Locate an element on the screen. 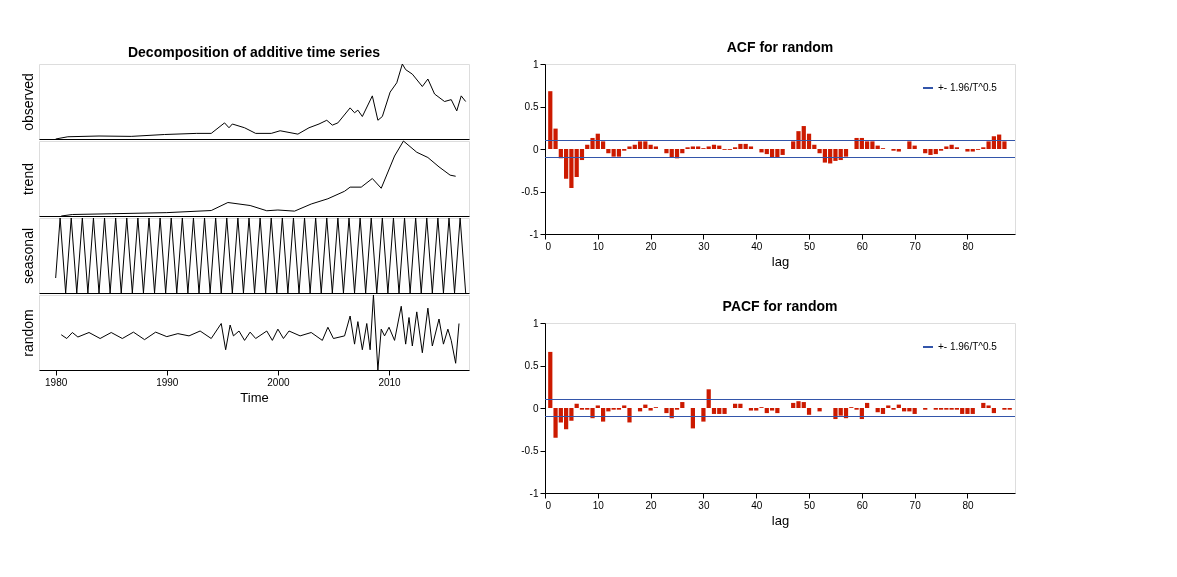 The width and height of the screenshot is (1177, 577). x-tick-label: 1990 is located at coordinates (167, 382).